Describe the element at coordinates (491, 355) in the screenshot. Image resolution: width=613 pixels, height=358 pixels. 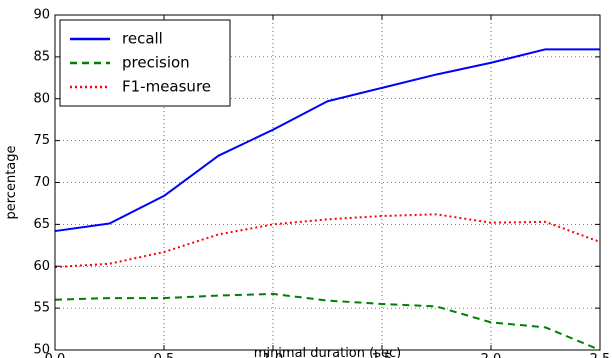
I see `x-tick-label: 2.0` at that location.